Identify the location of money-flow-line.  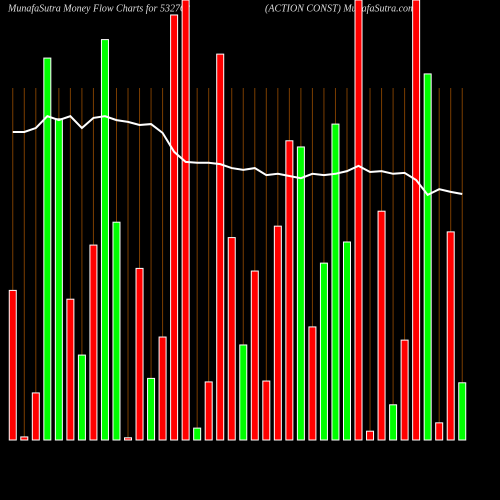
(237, 156).